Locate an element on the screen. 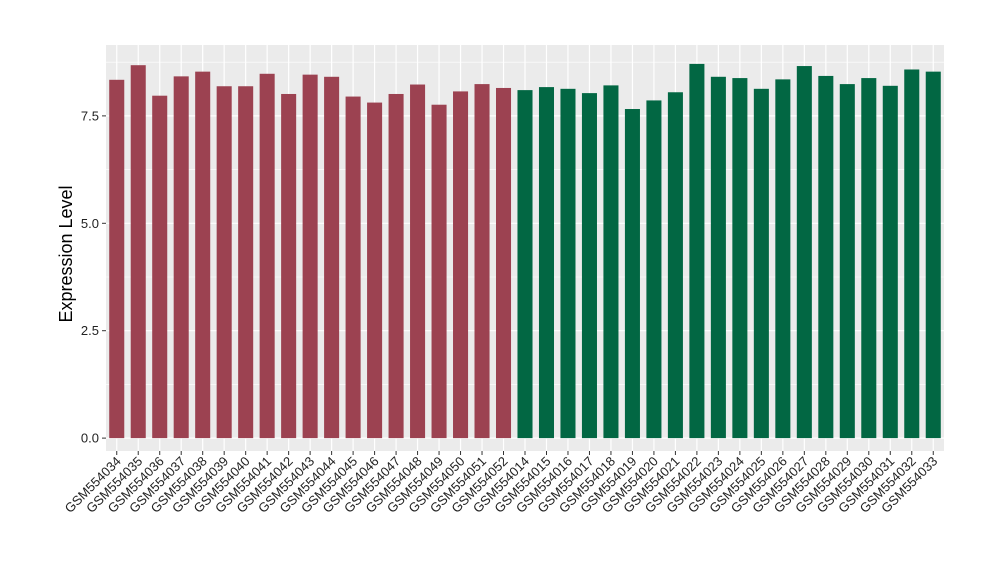 Image resolution: width=1000 pixels, height=580 pixels. y-tick-label: 7.5 is located at coordinates (90, 115).